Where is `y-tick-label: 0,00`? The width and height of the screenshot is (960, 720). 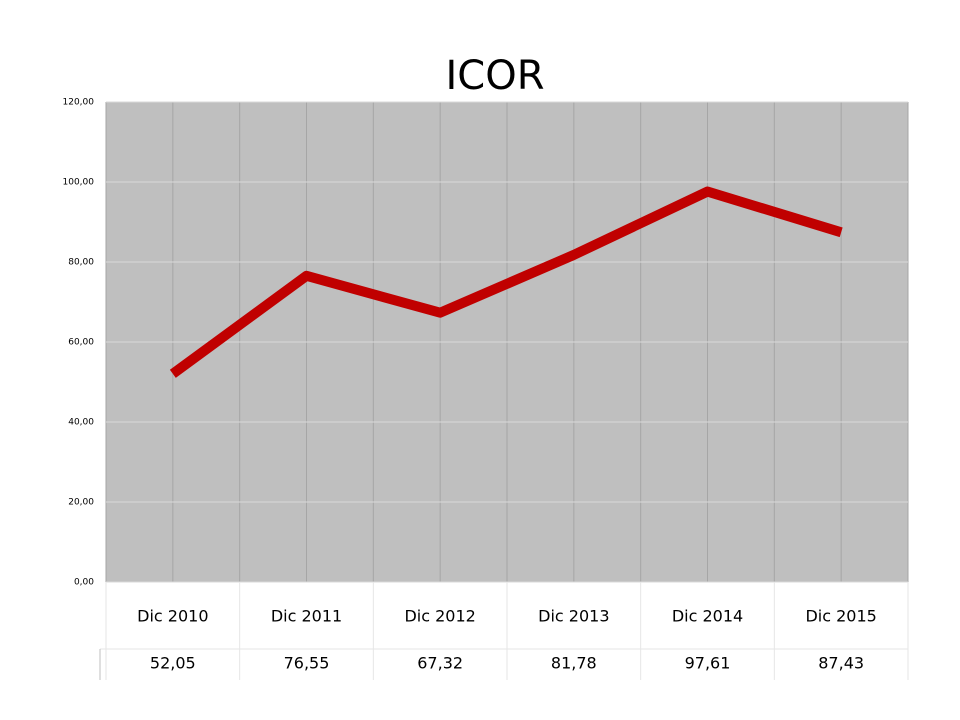 y-tick-label: 0,00 is located at coordinates (84, 583).